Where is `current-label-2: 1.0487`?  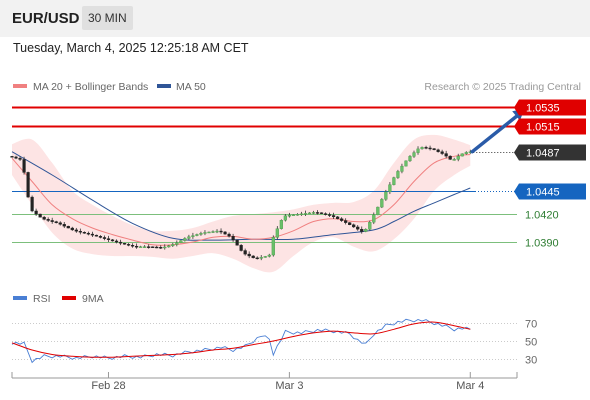 current-label-2: 1.0487 is located at coordinates (543, 154).